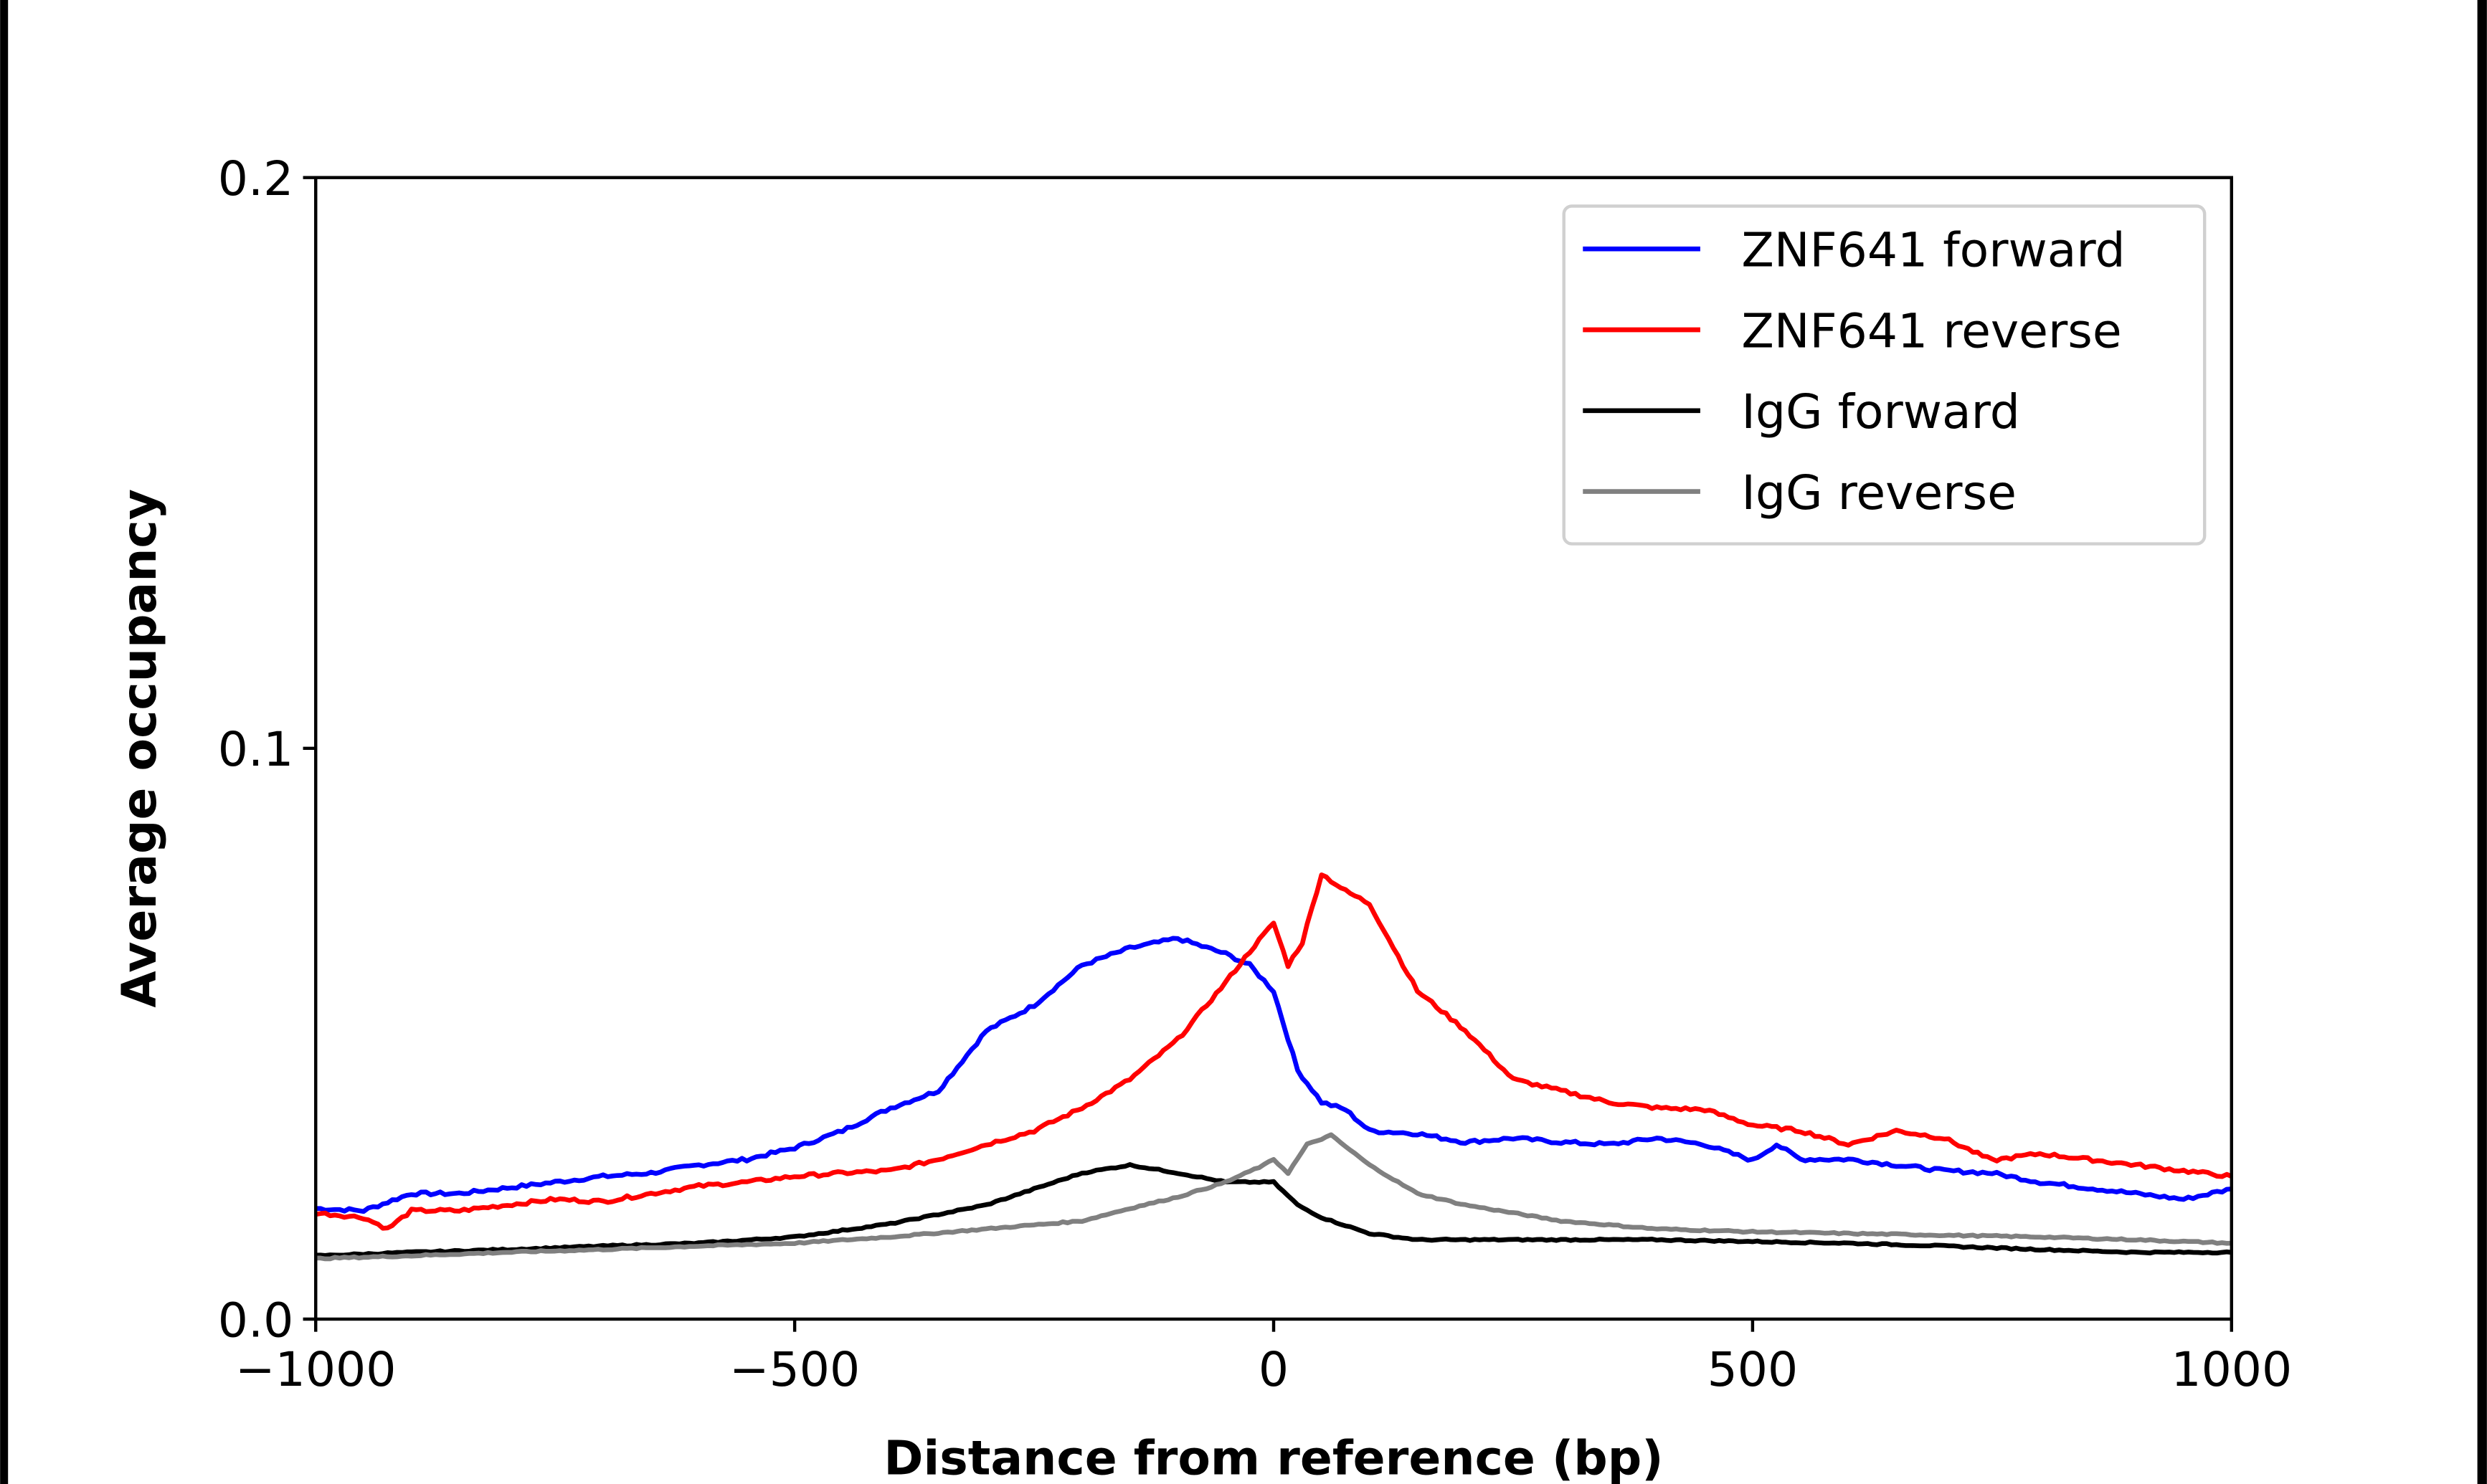 The width and height of the screenshot is (2487, 1484). What do you see at coordinates (256, 749) in the screenshot?
I see `y-tick-label: 0.1` at bounding box center [256, 749].